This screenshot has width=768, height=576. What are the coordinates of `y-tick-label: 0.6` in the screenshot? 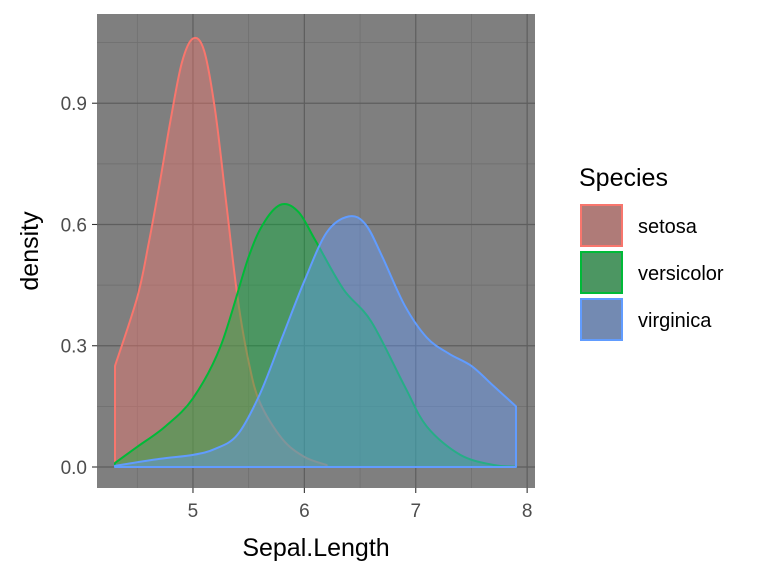 It's located at (74, 225).